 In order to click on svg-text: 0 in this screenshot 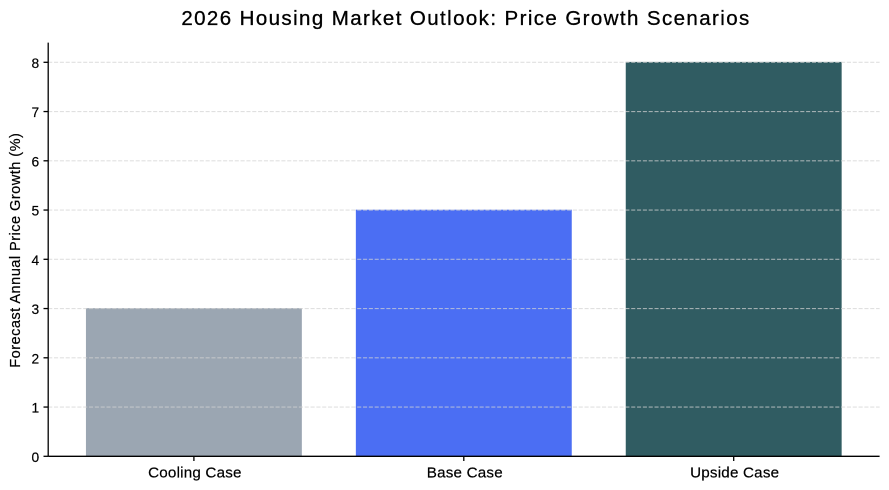, I will do `click(36, 457)`.